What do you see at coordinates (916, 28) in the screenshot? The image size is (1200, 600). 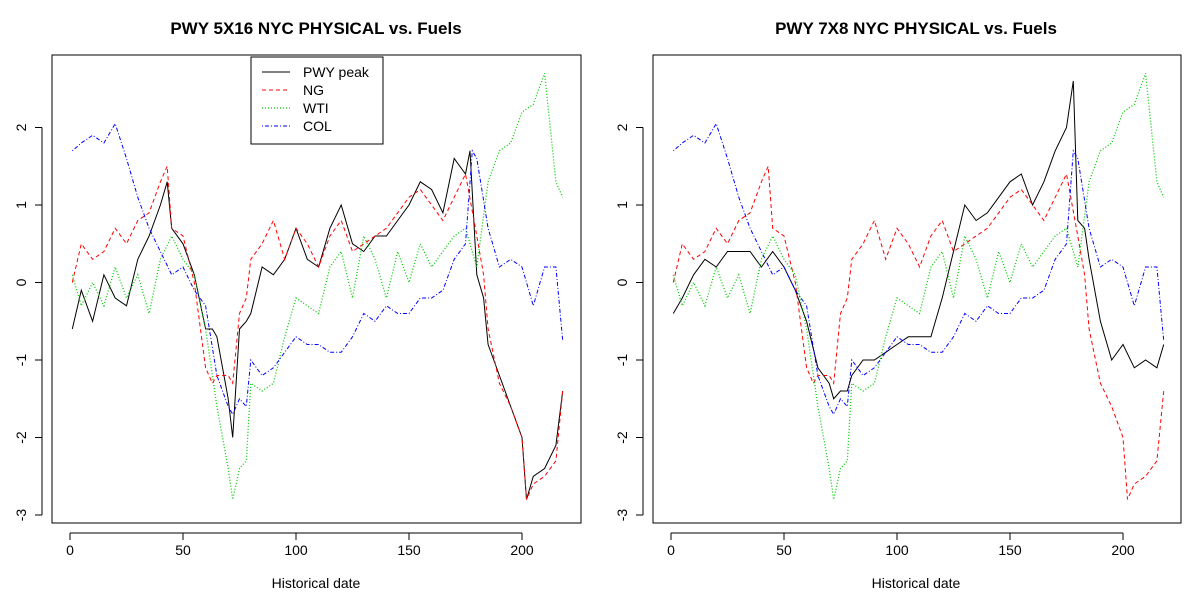 I see `chart-title: PWY 7X8 NYC PHYSICAL vs. Fuels` at bounding box center [916, 28].